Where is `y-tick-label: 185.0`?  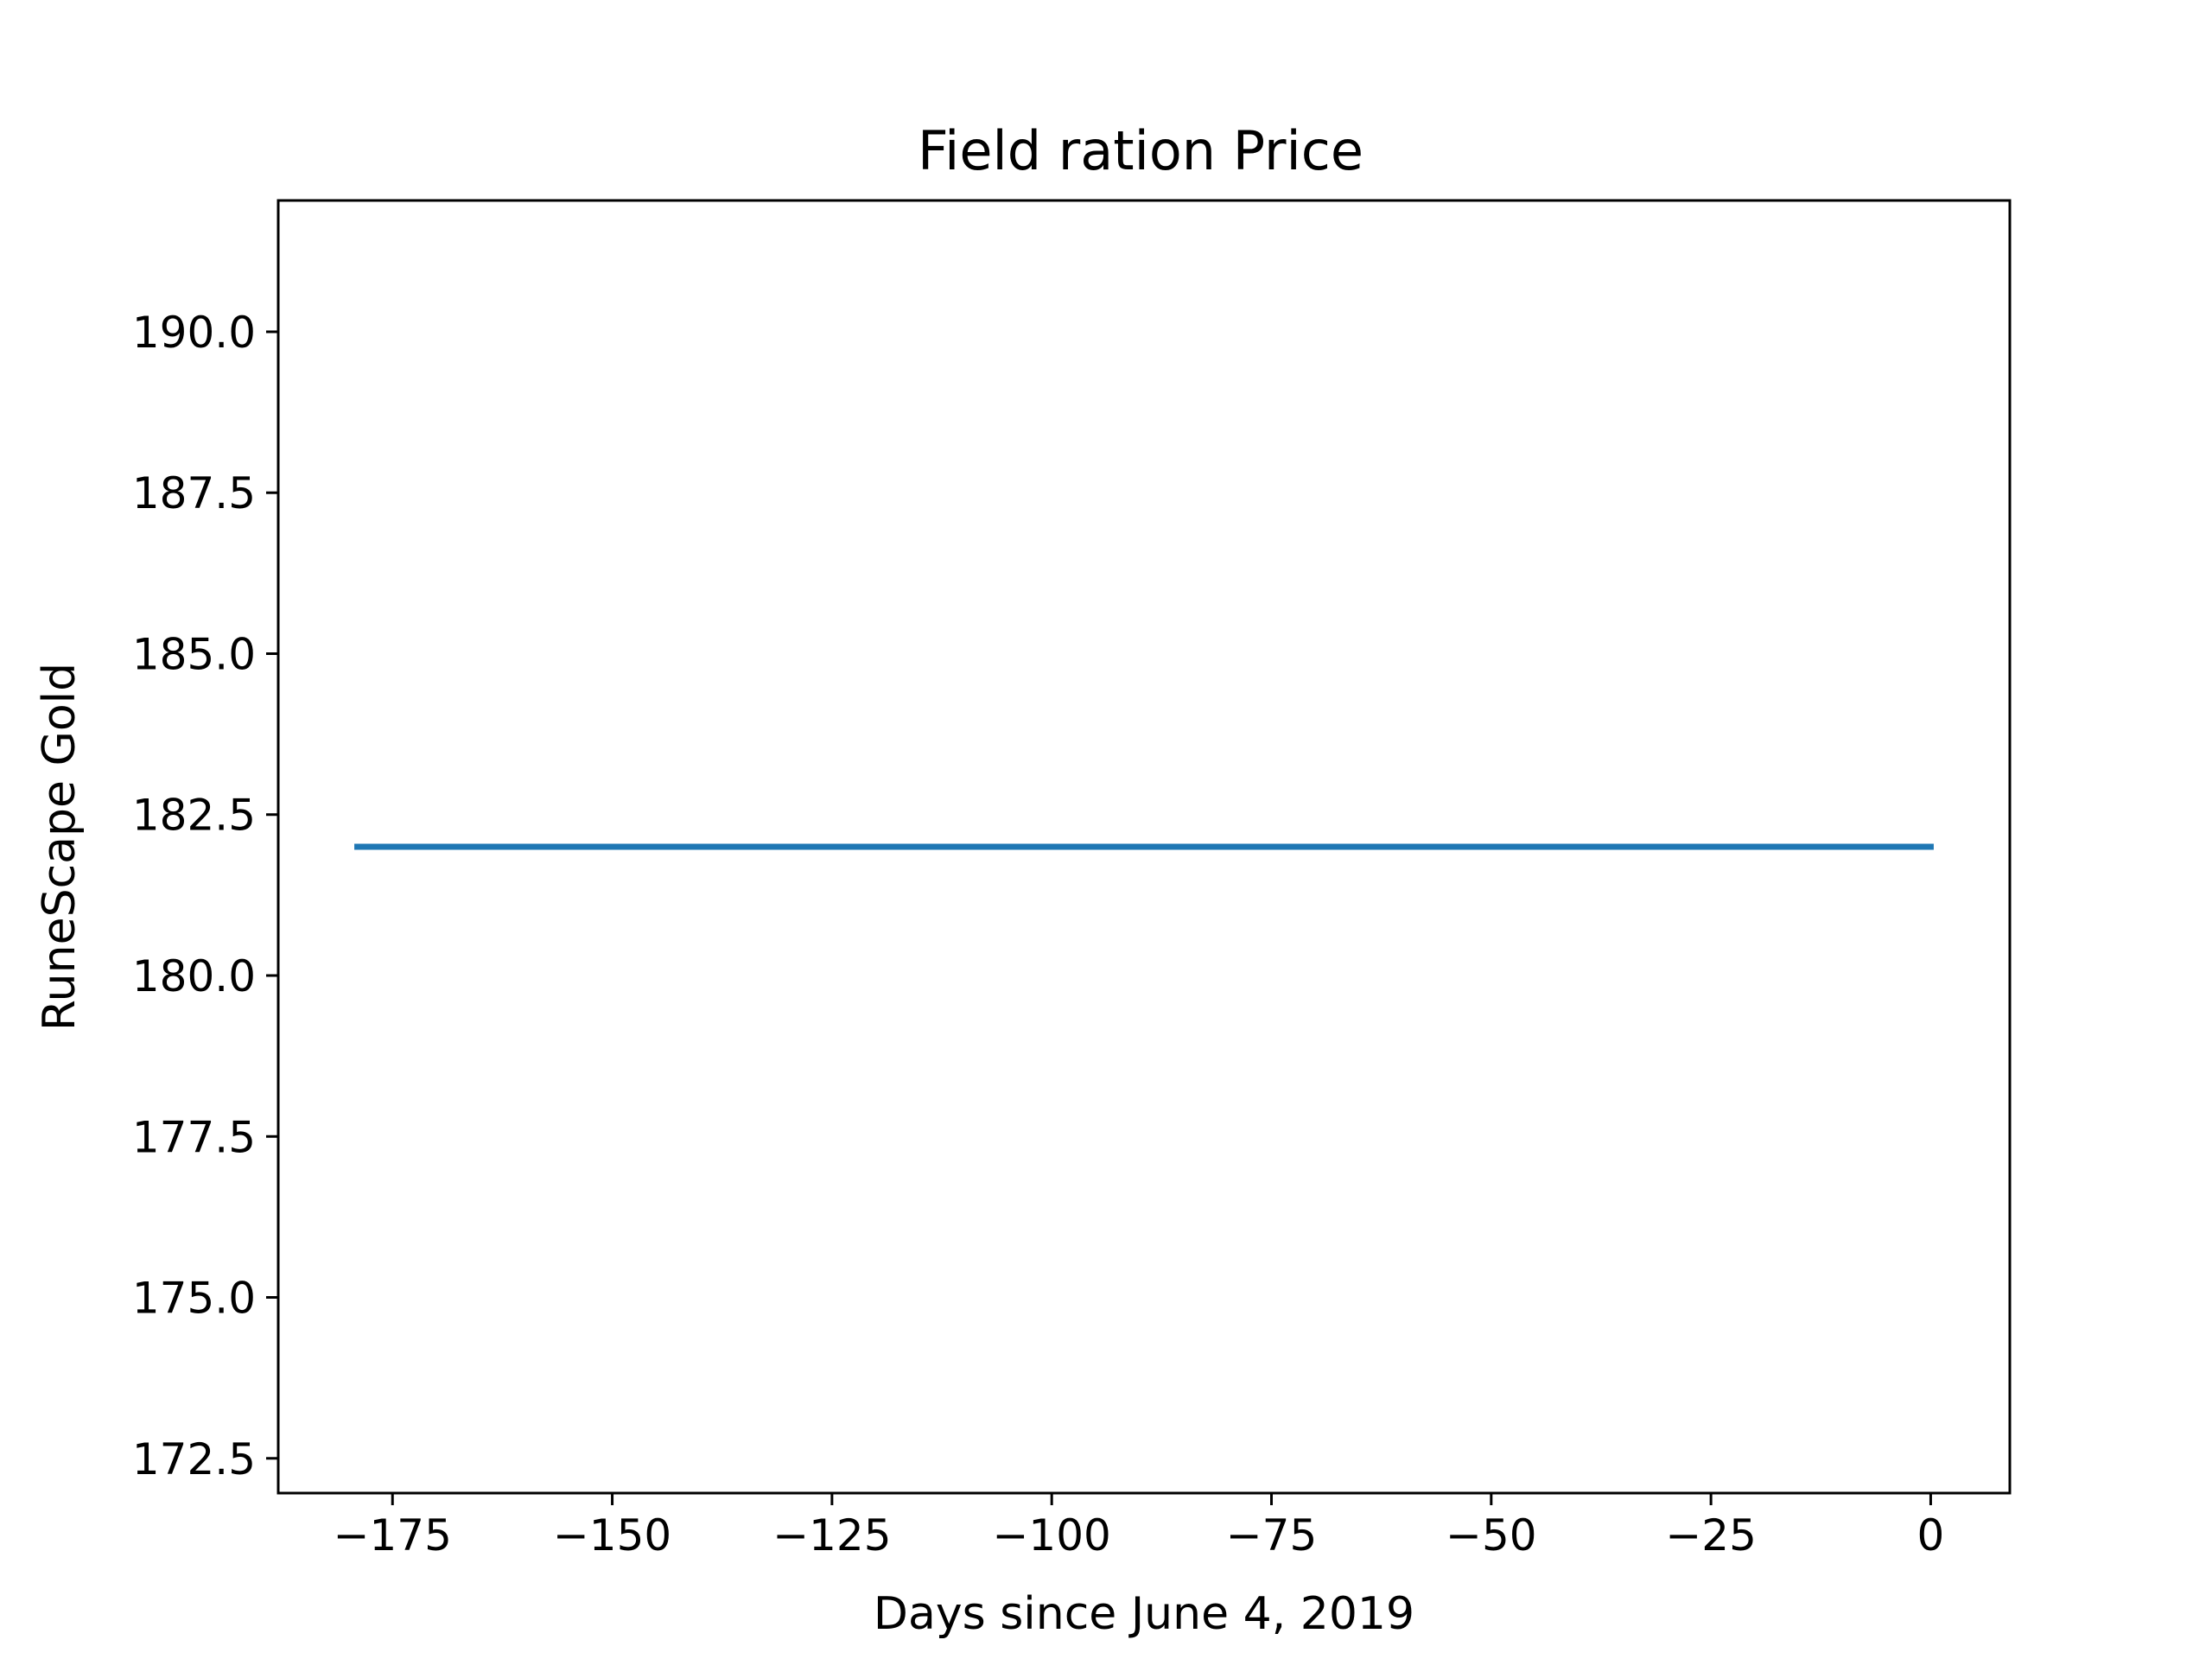
y-tick-label: 185.0 is located at coordinates (194, 654).